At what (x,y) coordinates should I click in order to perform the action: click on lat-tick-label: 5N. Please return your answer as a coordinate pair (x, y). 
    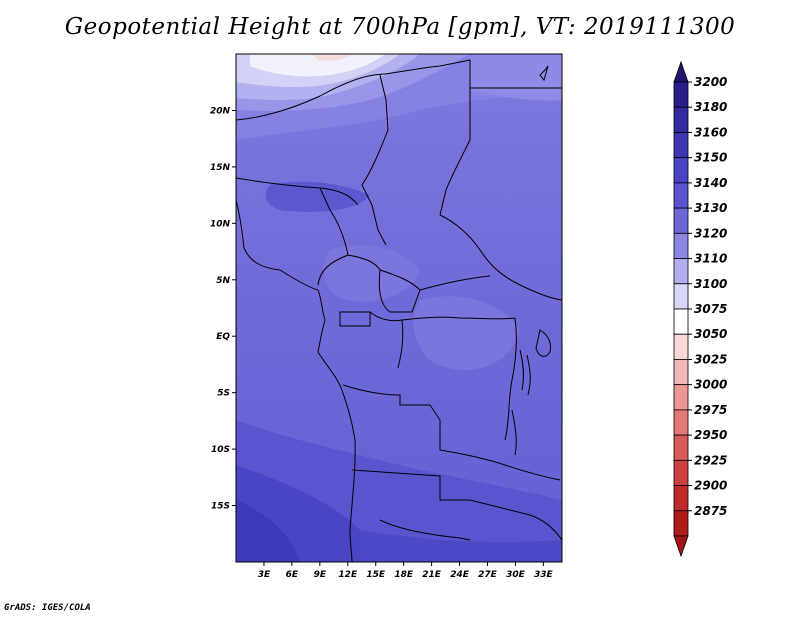
    Looking at the image, I should click on (223, 281).